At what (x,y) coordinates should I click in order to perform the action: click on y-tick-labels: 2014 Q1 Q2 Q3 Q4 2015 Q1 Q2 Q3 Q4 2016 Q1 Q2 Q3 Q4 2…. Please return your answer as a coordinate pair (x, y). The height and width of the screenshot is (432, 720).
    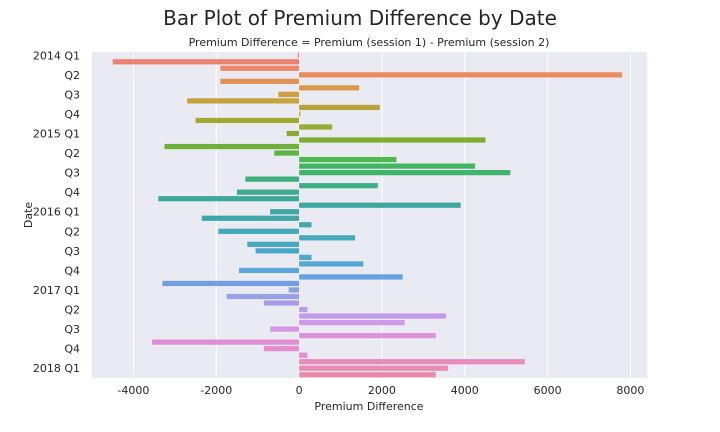
    Looking at the image, I should click on (56, 212).